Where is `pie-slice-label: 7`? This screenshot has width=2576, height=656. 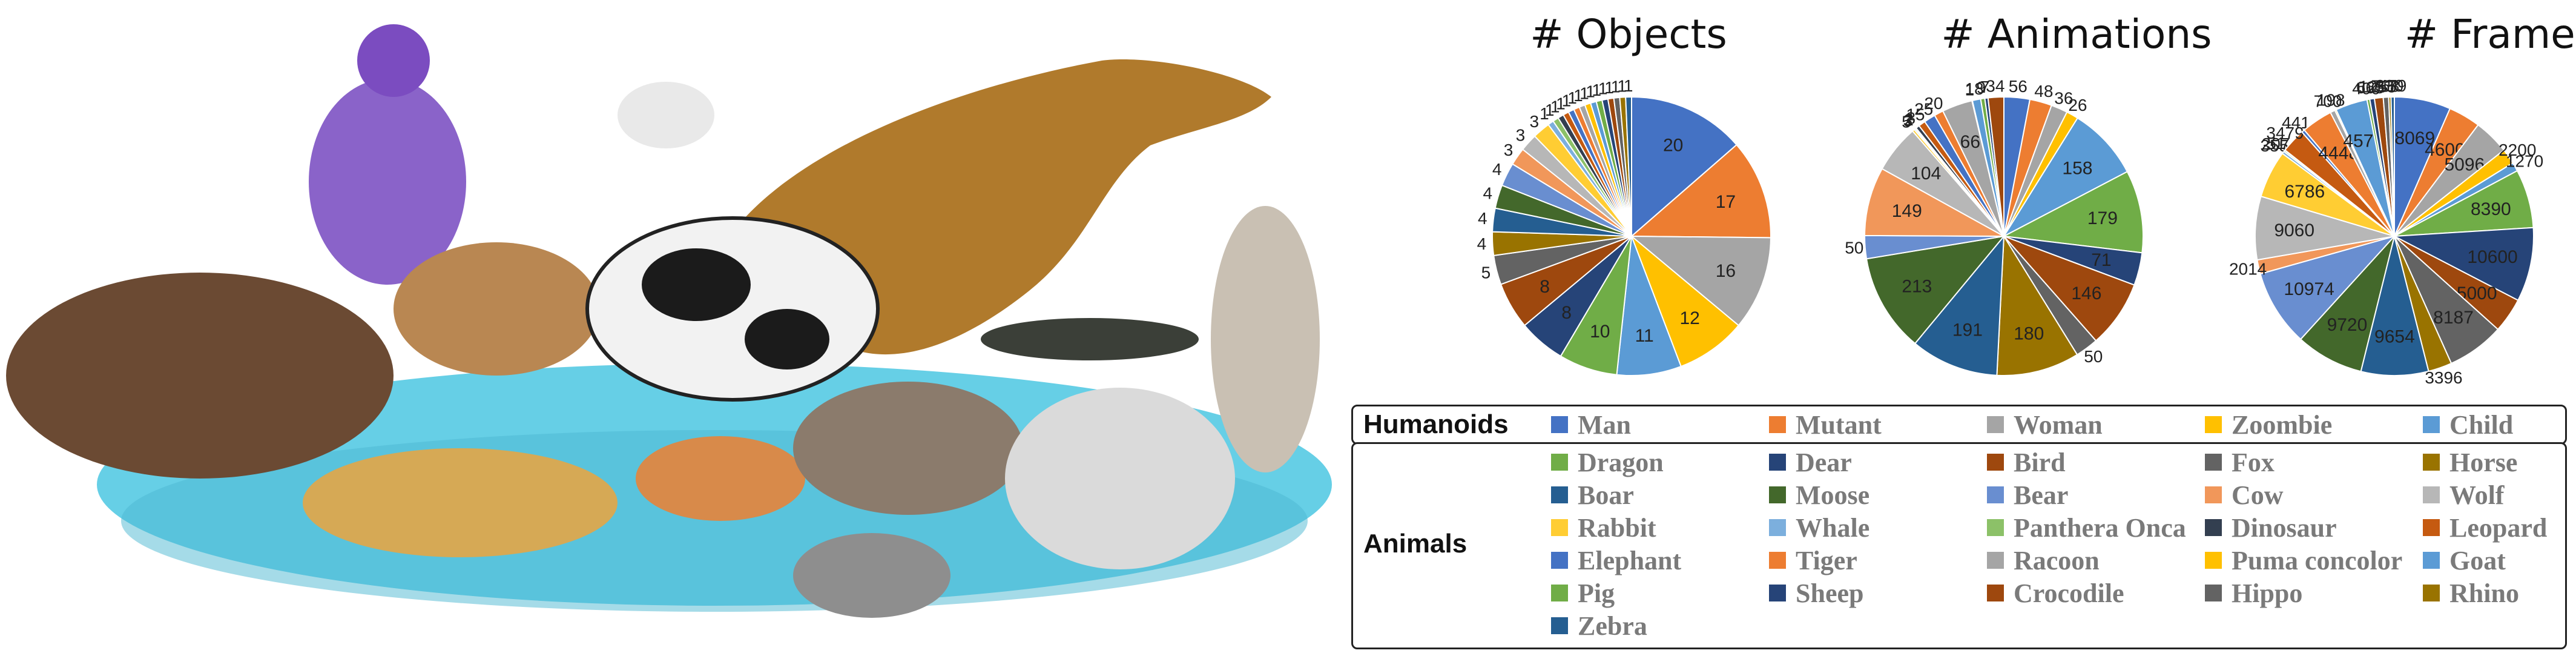
pie-slice-label: 7 is located at coordinates (1985, 87).